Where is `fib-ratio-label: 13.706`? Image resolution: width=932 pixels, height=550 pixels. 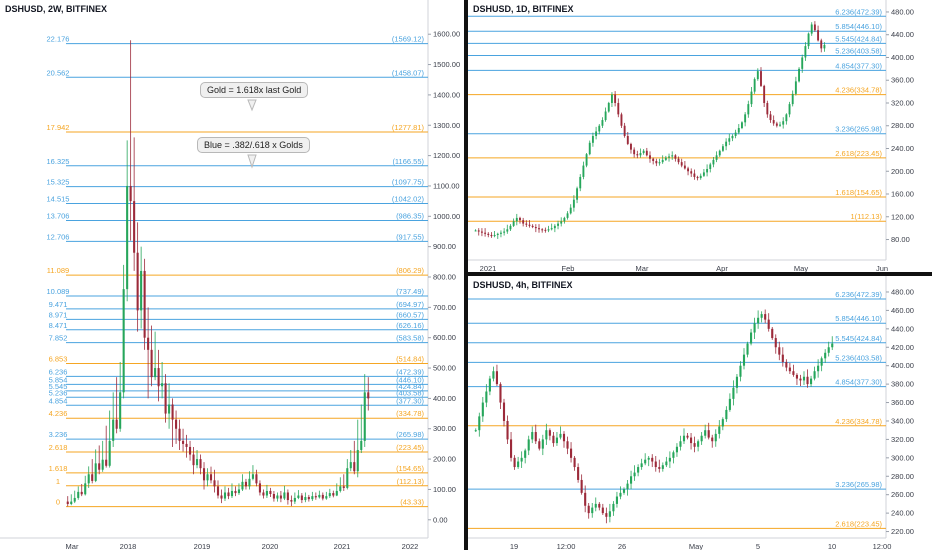
fib-ratio-label: 13.706 is located at coordinates (58, 215).